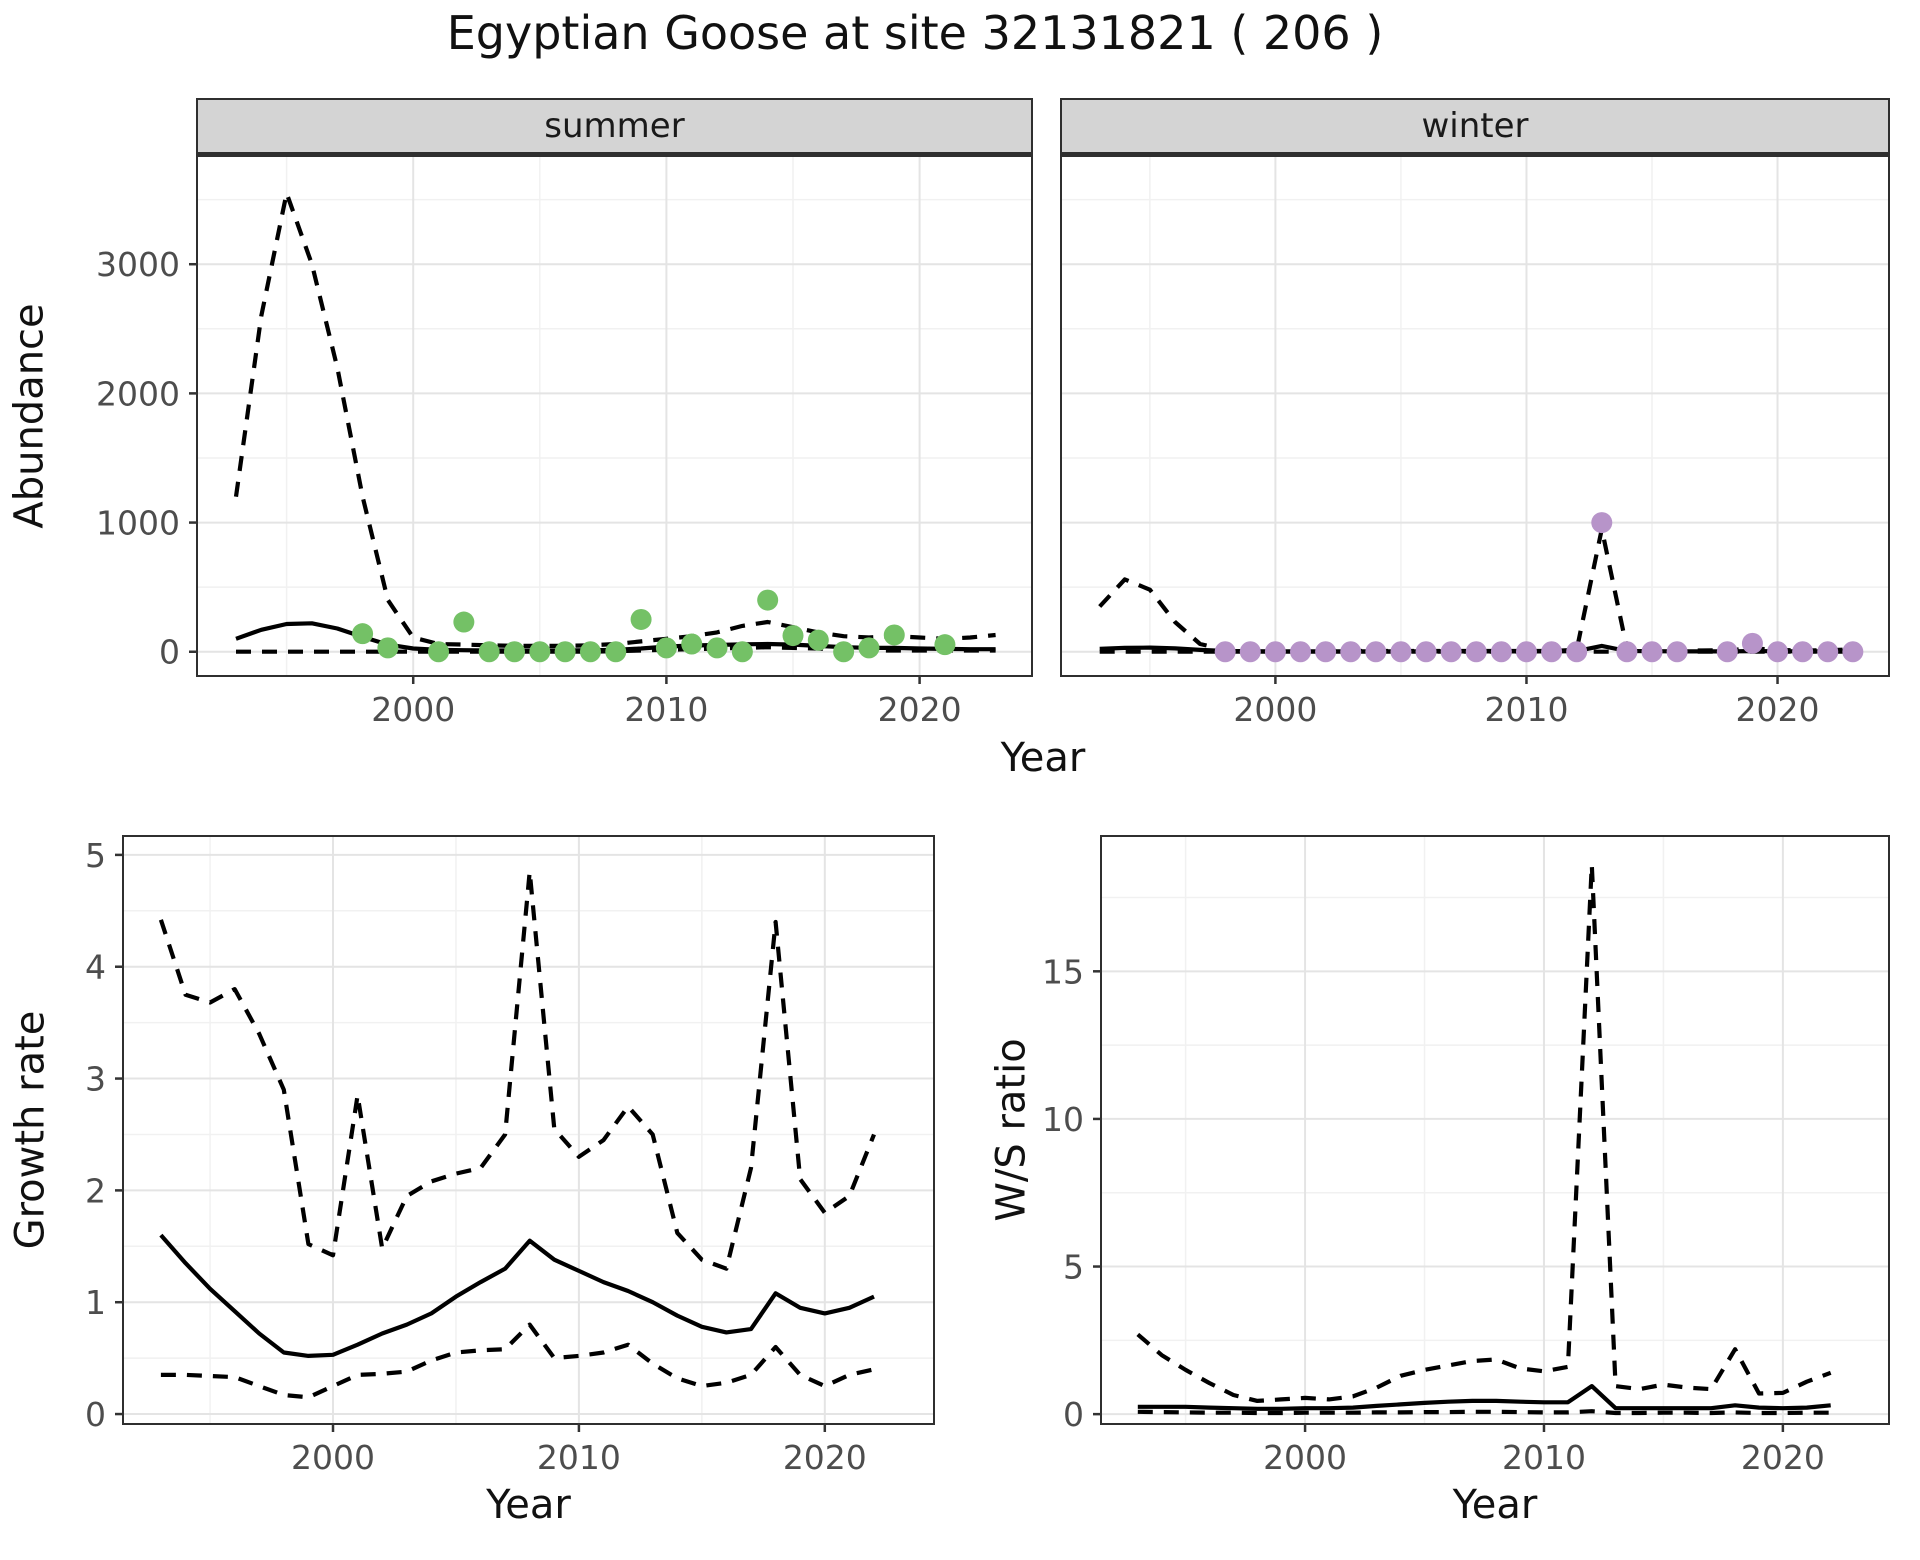  Describe the element at coordinates (915, 33) in the screenshot. I see `plot-title: Egyptian Goose at site 32131821 ( 206 )` at that location.